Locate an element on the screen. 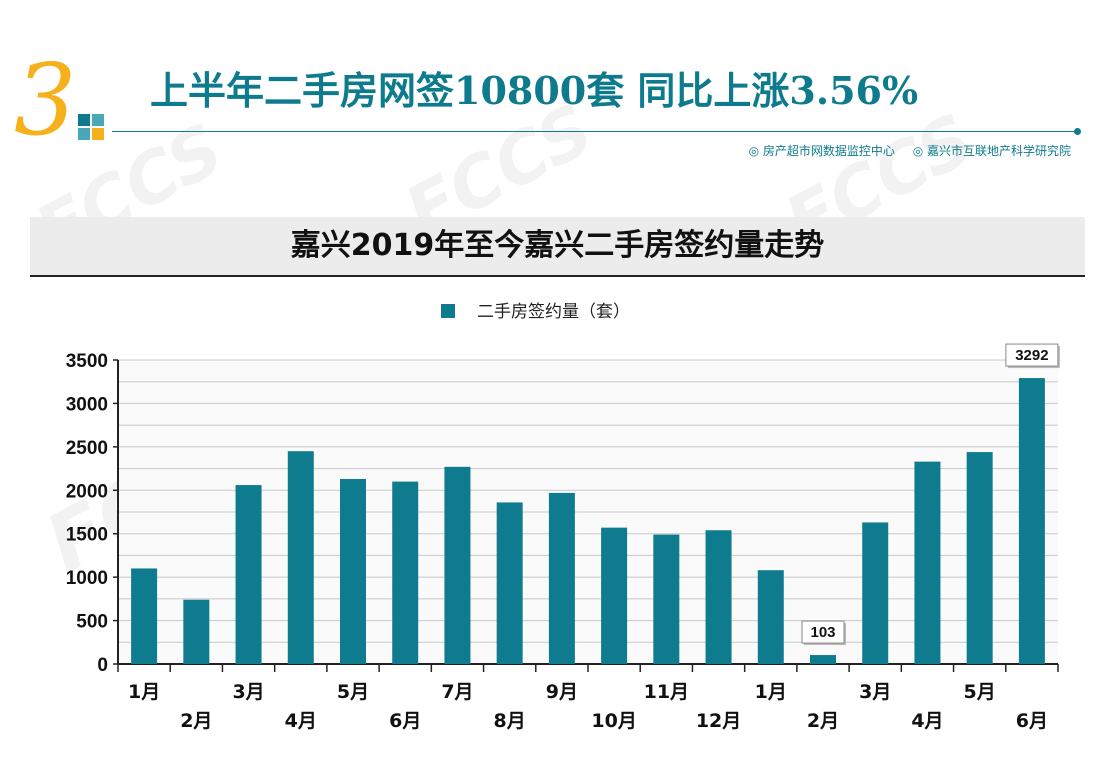 The height and width of the screenshot is (770, 1117). y-tick-label: 2000 is located at coordinates (87, 491).